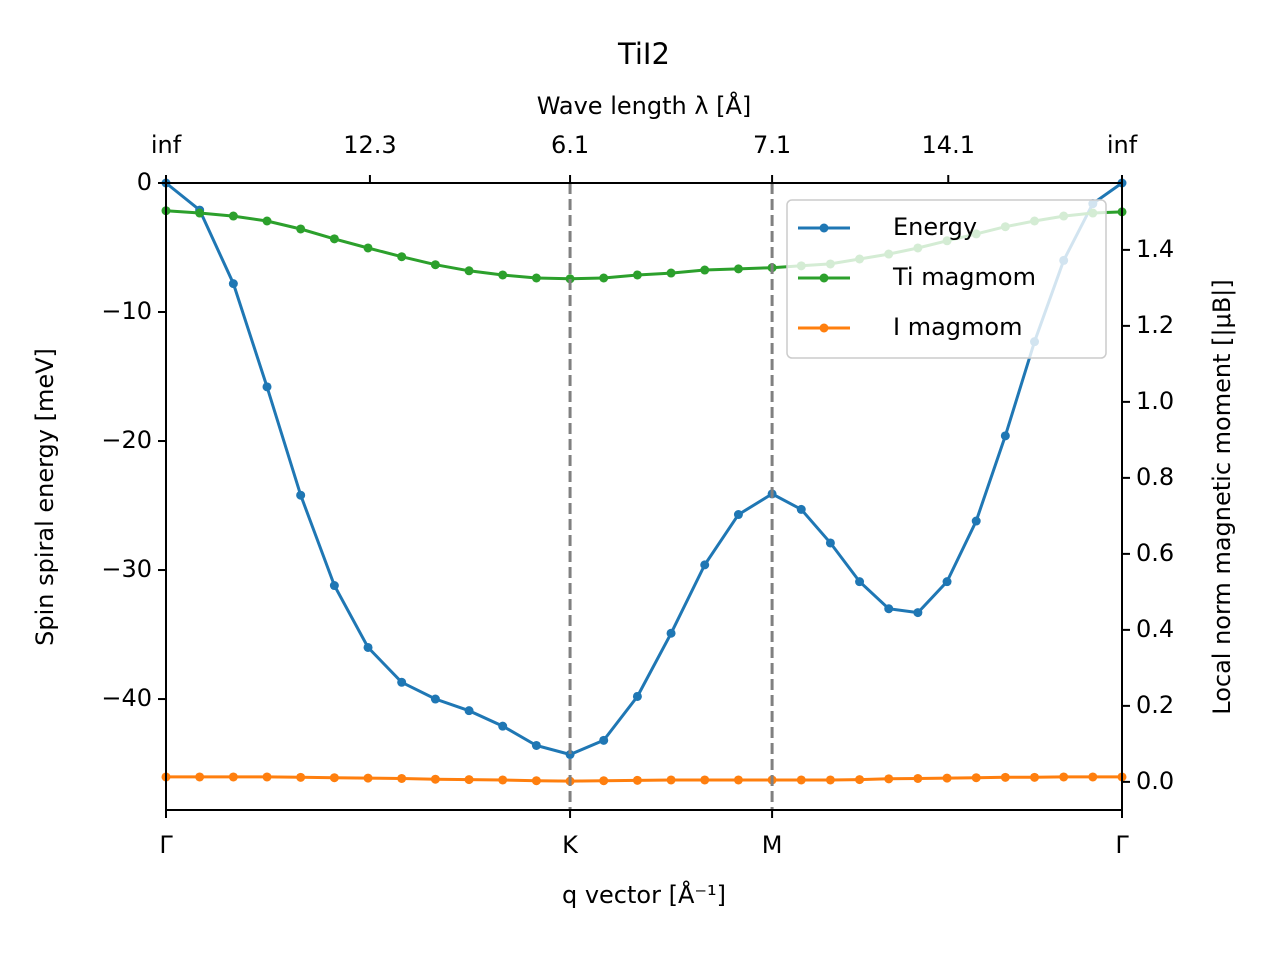  What do you see at coordinates (644, 105) in the screenshot?
I see `x2-axis-label: Wave length λ [Å]` at bounding box center [644, 105].